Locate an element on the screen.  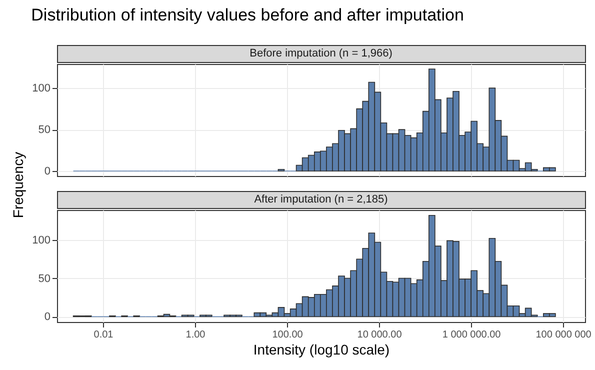
chart-subtitle: After imputation (n = 2,185) is located at coordinates (321, 200).